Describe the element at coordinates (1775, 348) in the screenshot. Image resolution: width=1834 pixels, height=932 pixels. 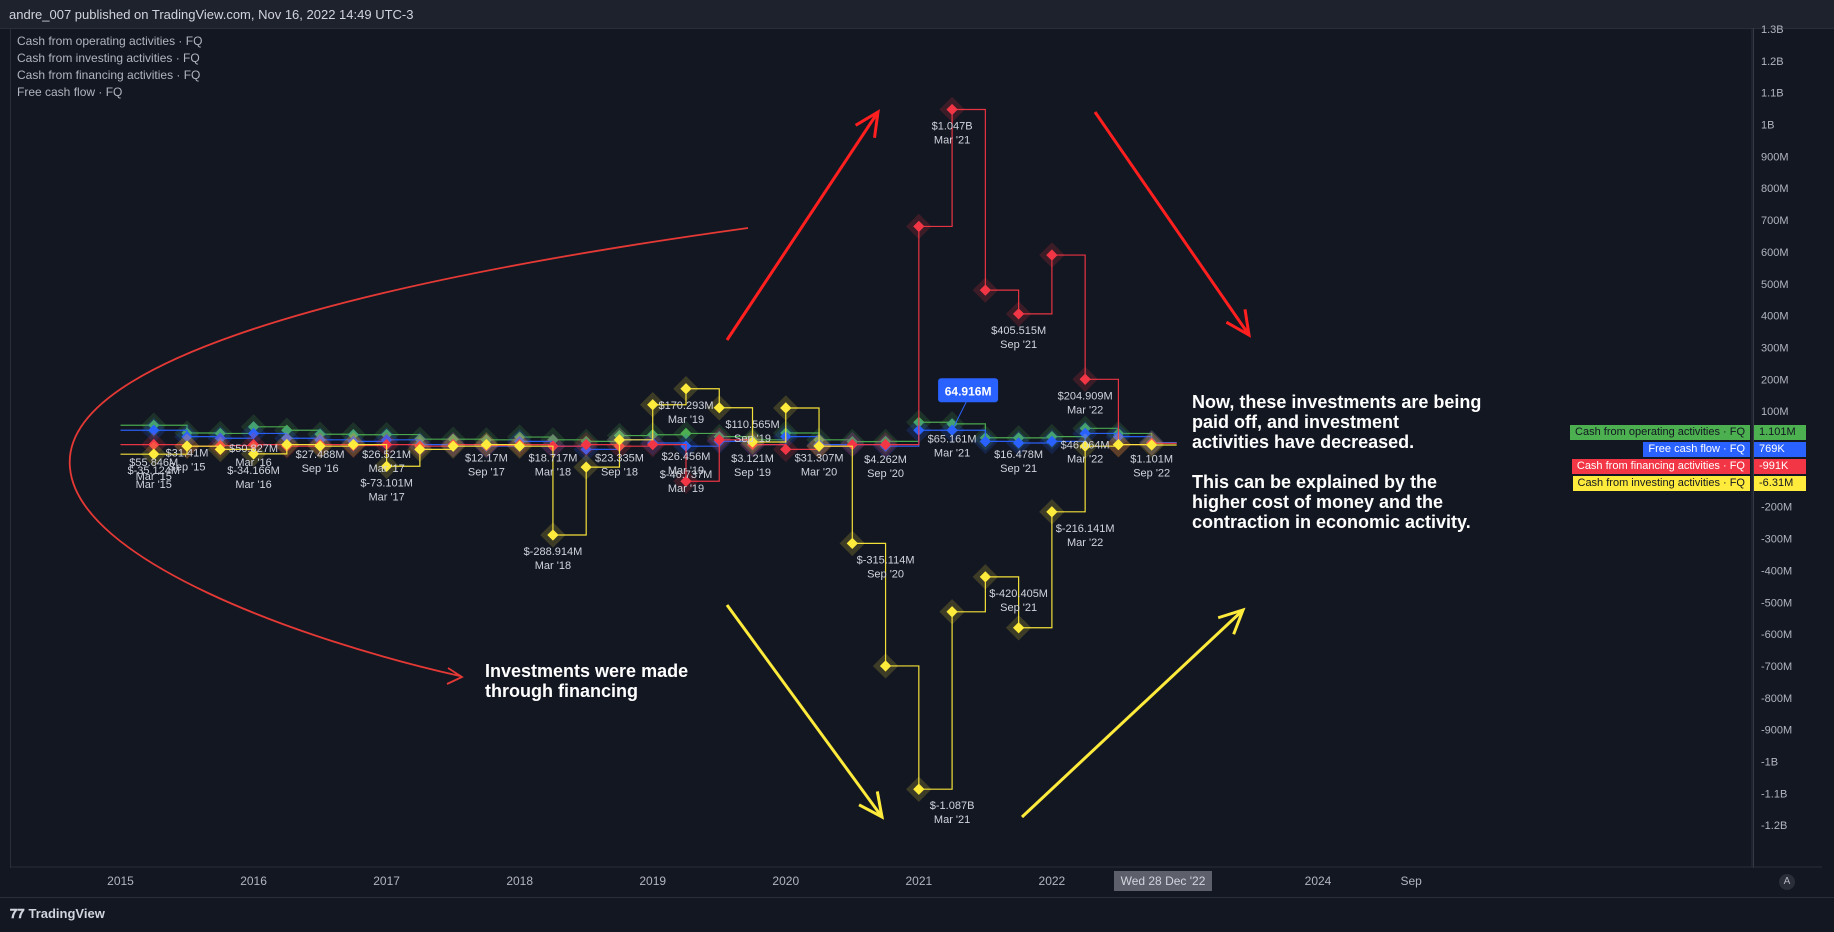
I see `y-tick-label: 300M` at that location.